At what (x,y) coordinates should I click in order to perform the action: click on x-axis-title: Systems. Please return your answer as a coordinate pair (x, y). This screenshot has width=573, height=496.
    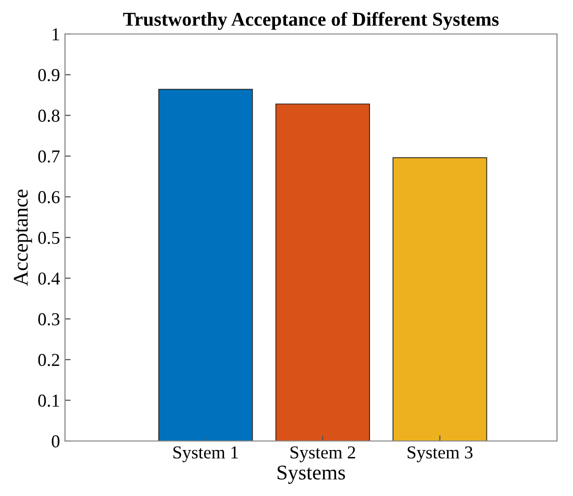
    Looking at the image, I should click on (311, 475).